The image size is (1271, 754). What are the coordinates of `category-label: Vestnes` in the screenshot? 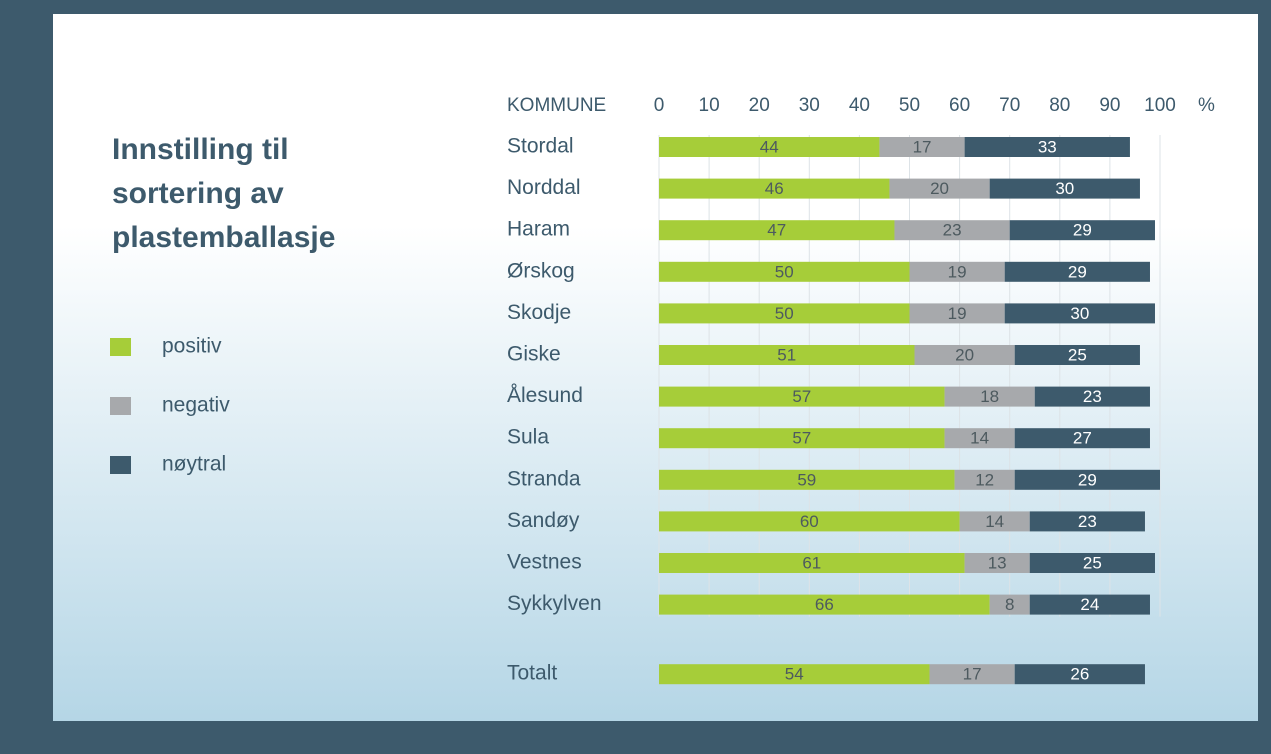 It's located at (544, 562).